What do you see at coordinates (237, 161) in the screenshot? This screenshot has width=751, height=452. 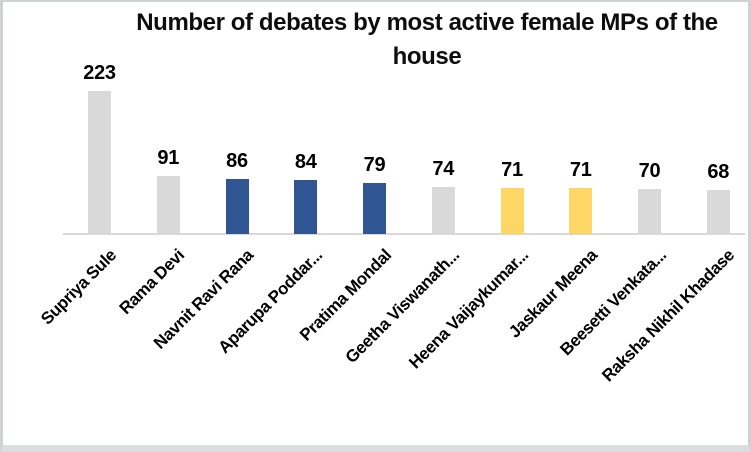 I see `value-label: 86` at bounding box center [237, 161].